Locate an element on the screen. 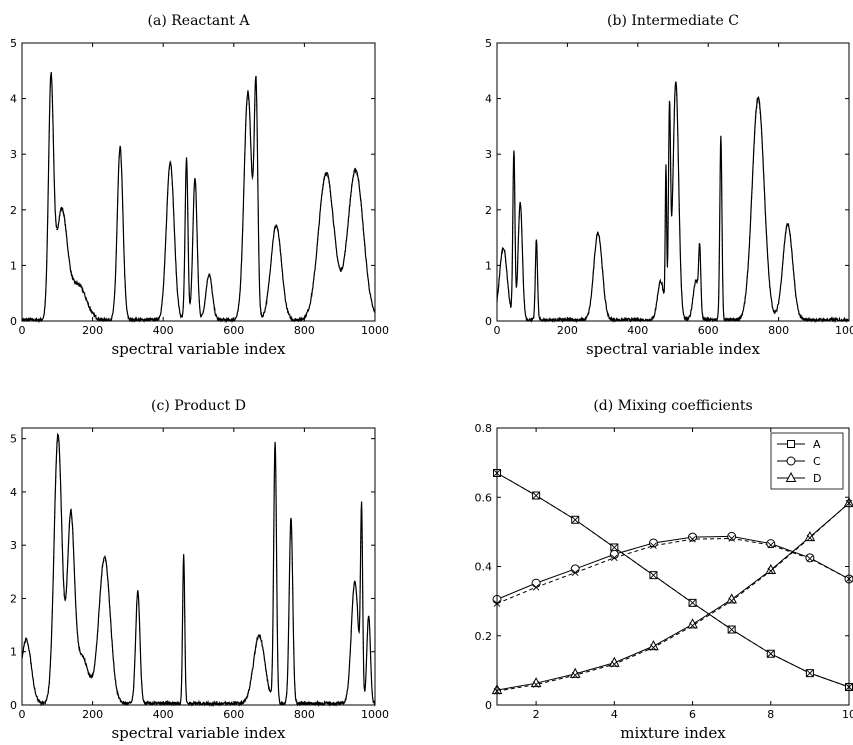 The image size is (853, 745). legend: ACD is located at coordinates (807, 461).